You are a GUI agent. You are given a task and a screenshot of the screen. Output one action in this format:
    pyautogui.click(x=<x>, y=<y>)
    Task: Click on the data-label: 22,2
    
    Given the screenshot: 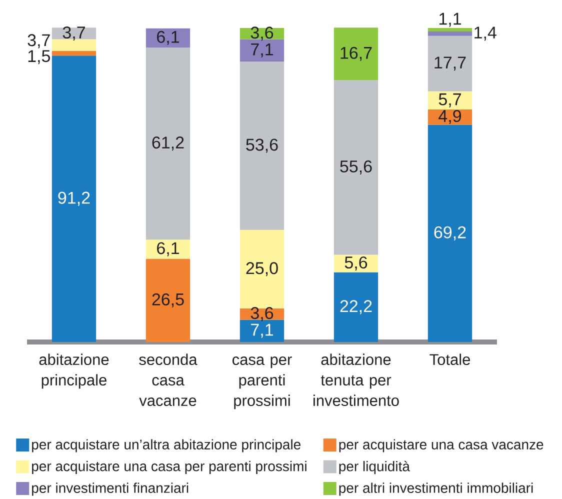 What is the action you would take?
    pyautogui.click(x=356, y=307)
    